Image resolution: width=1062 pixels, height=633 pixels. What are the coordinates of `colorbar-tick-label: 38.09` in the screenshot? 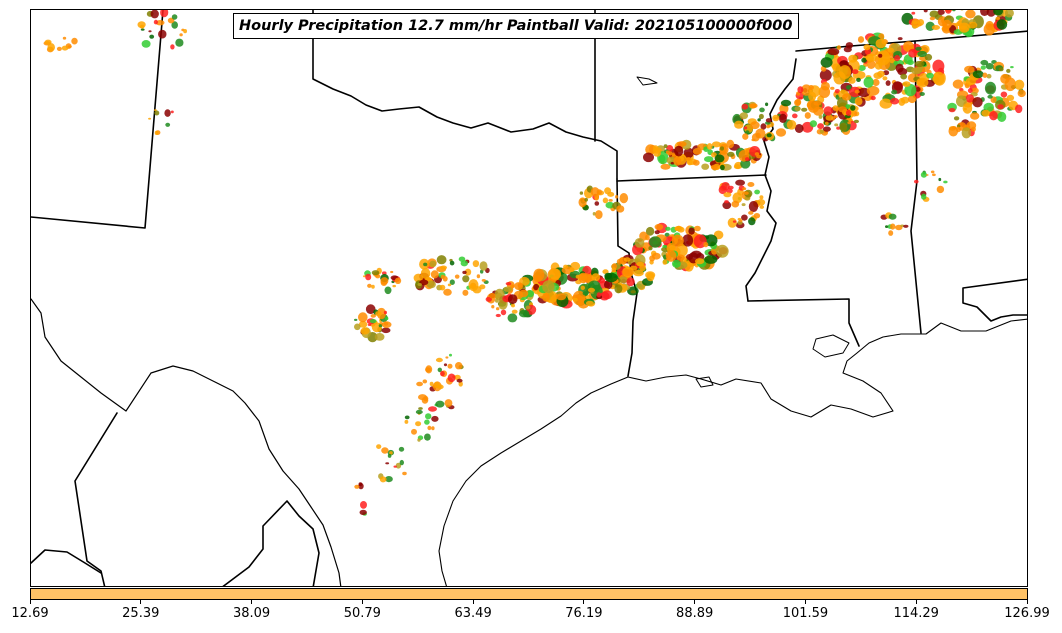 It's located at (251, 613).